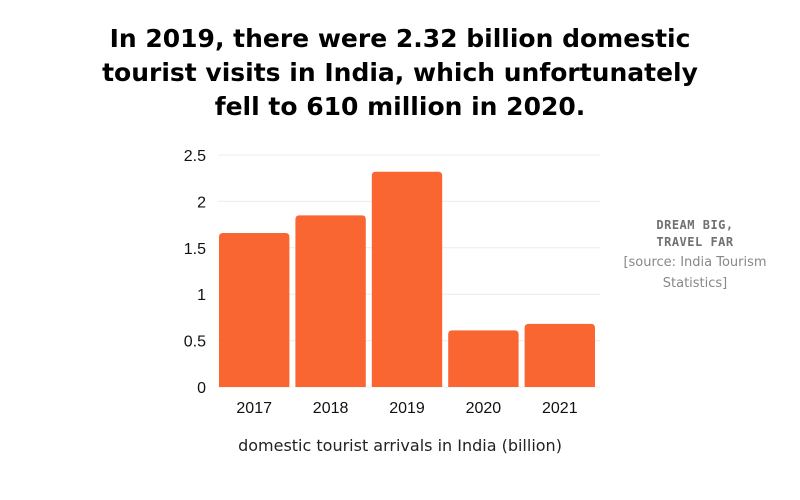 The image size is (800, 500). Describe the element at coordinates (331, 408) in the screenshot. I see `x-tick-label: 2018` at that location.